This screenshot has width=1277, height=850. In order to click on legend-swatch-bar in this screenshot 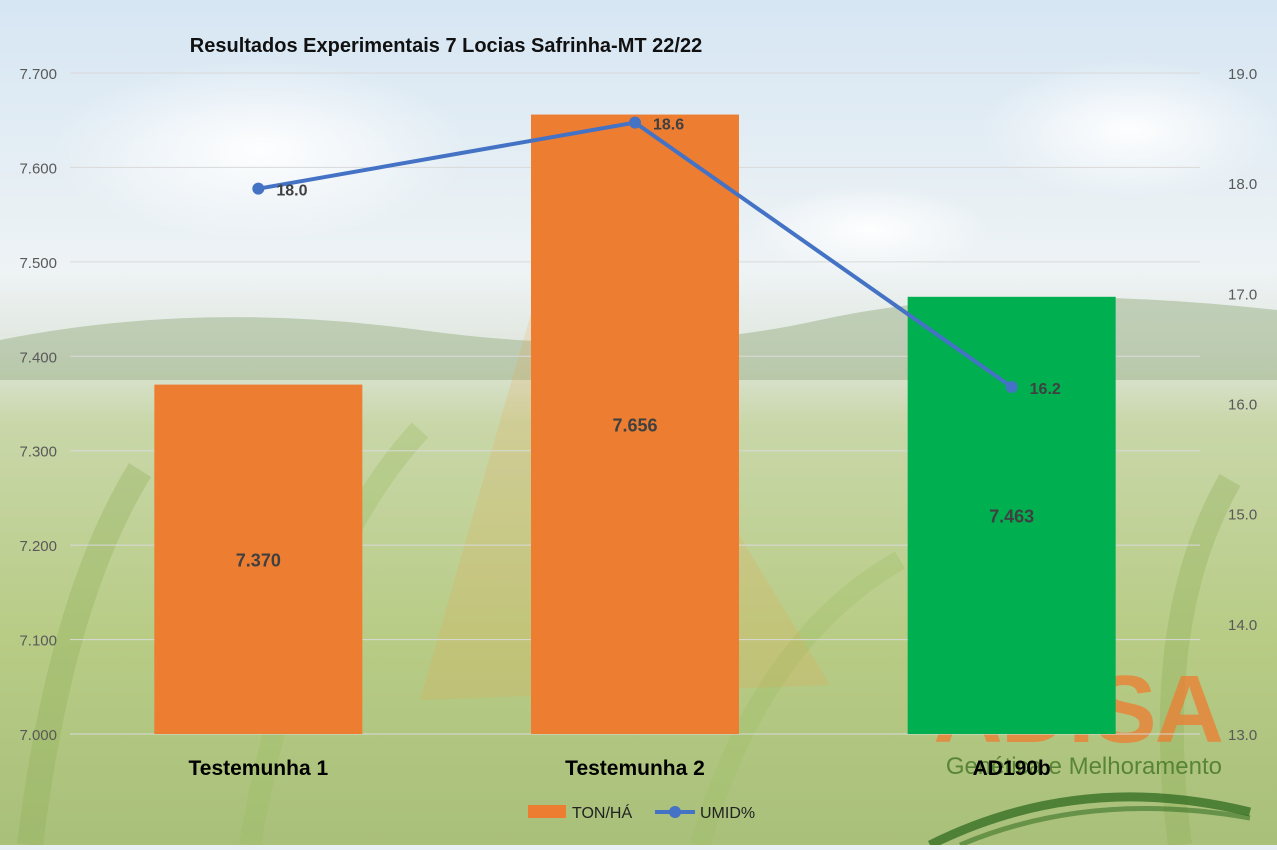, I will do `click(547, 811)`.